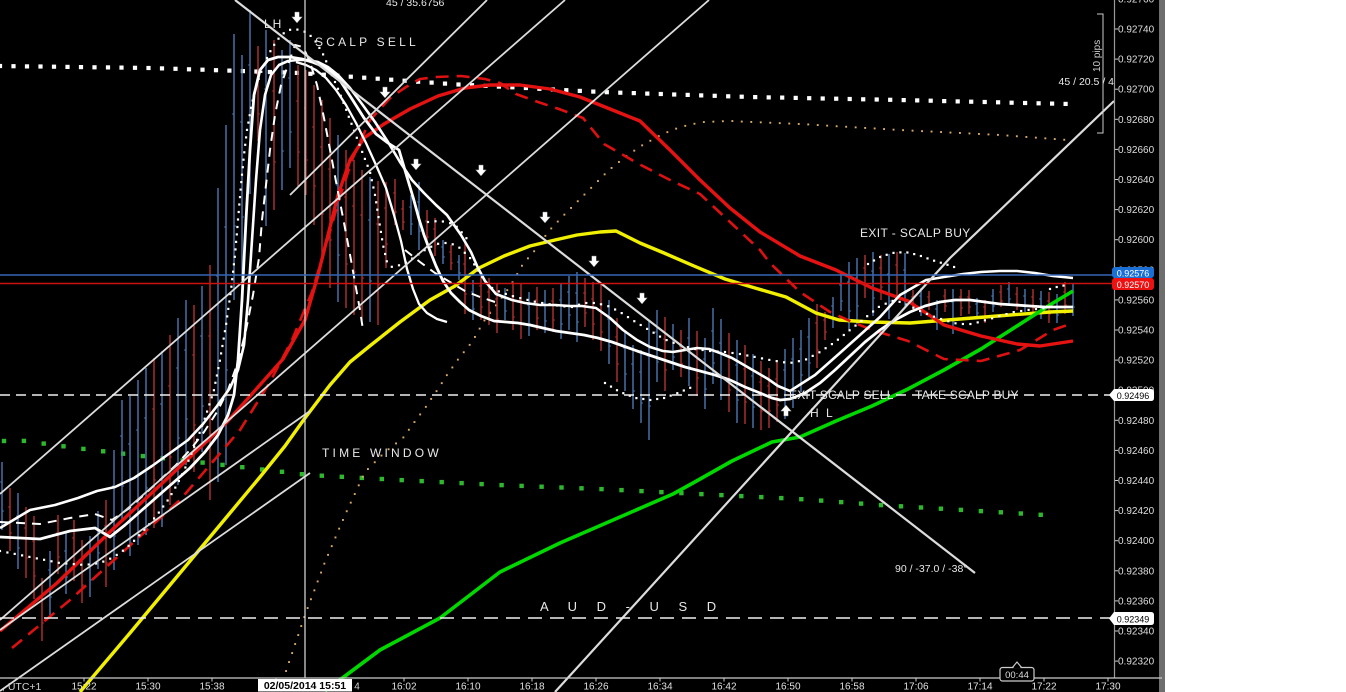 Image resolution: width=1346 pixels, height=692 pixels. I want to click on svg-text: EXIT - SCALP BUY, so click(915, 233).